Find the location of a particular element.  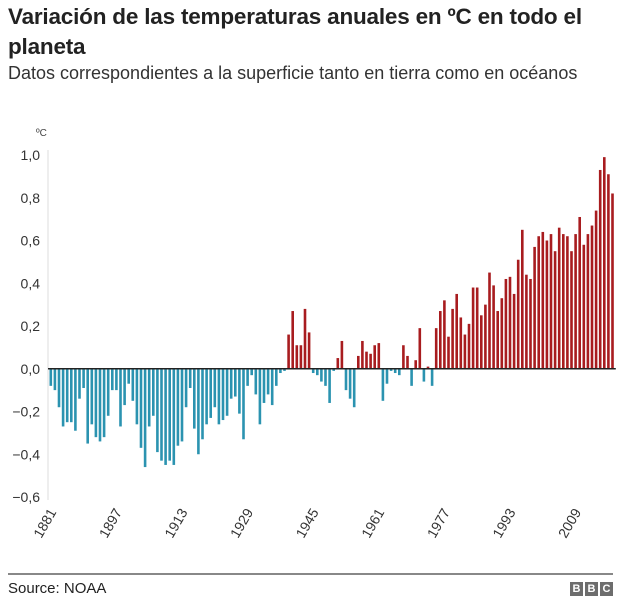

bar-1985 is located at coordinates (477, 328).